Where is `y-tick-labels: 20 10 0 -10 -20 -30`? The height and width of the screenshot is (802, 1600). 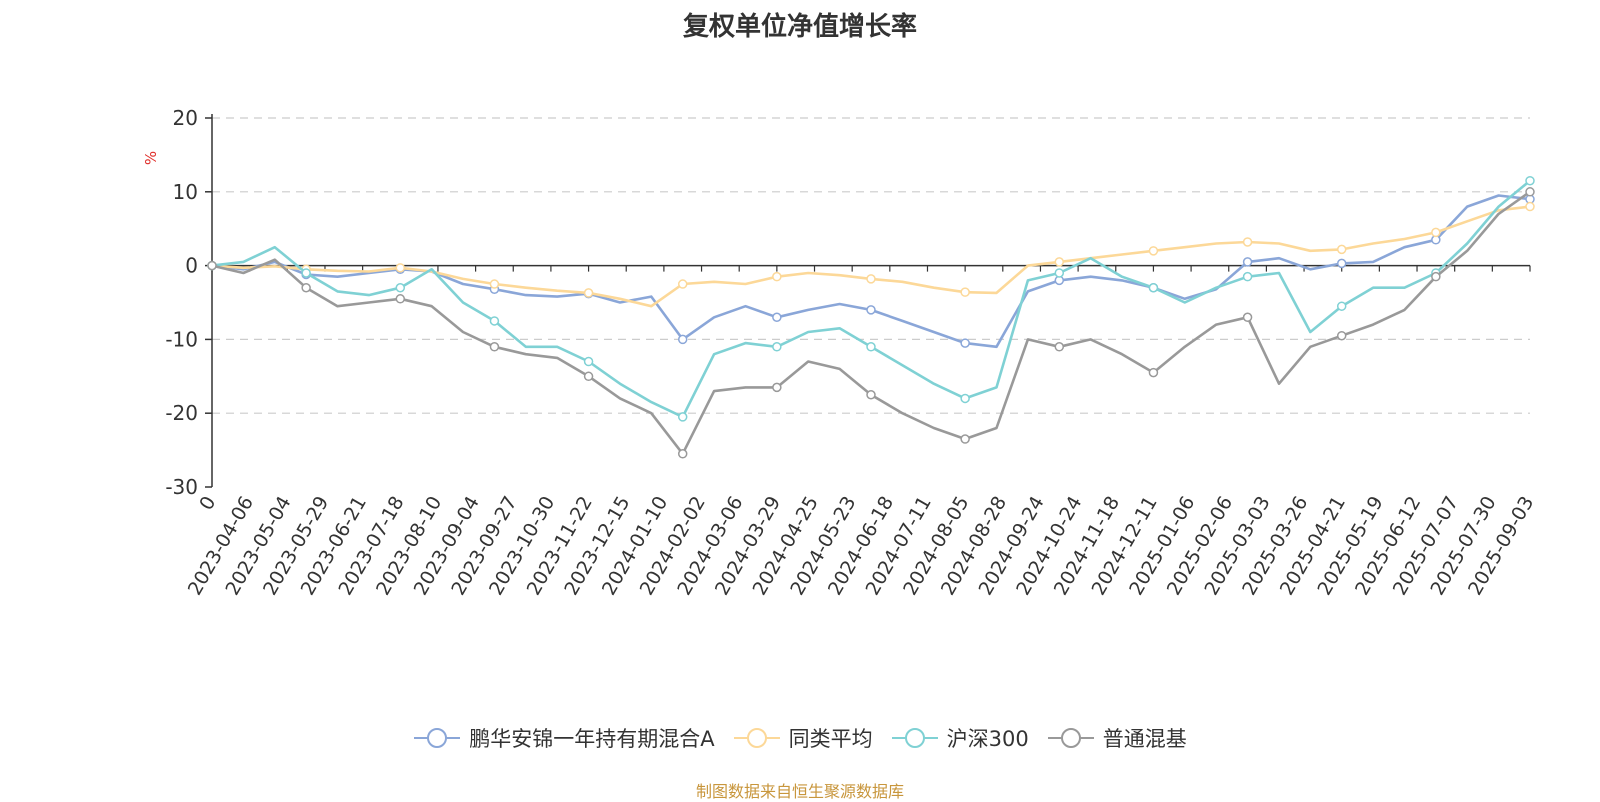 y-tick-labels: 20 10 0 -10 -20 -30 is located at coordinates (188, 302).